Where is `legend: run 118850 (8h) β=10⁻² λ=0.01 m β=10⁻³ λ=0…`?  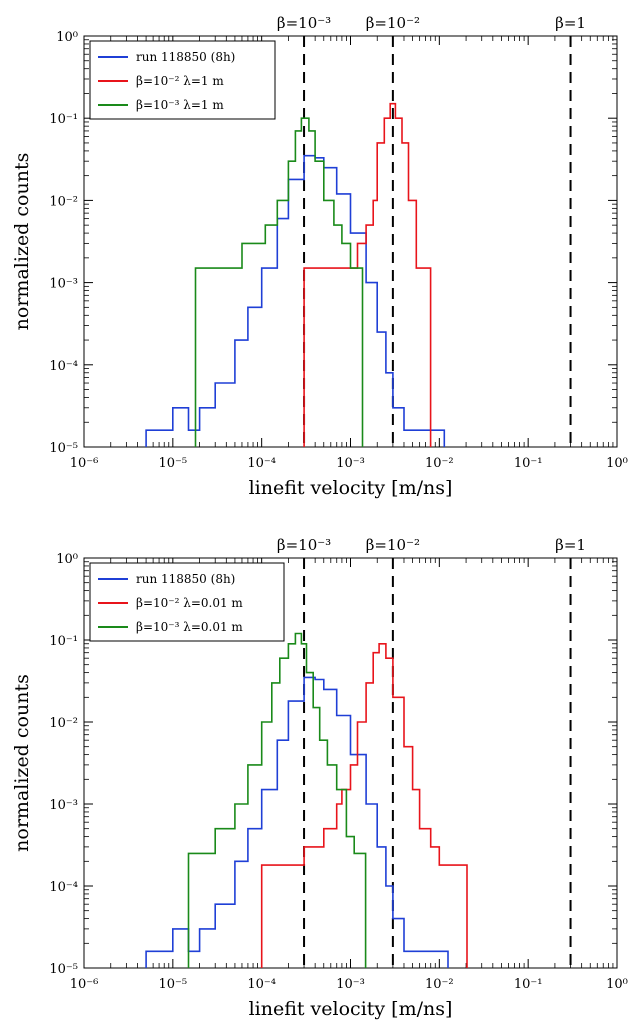
legend: run 118850 (8h) β=10⁻² λ=0.01 m β=10⁻³ λ=0… is located at coordinates (187, 602).